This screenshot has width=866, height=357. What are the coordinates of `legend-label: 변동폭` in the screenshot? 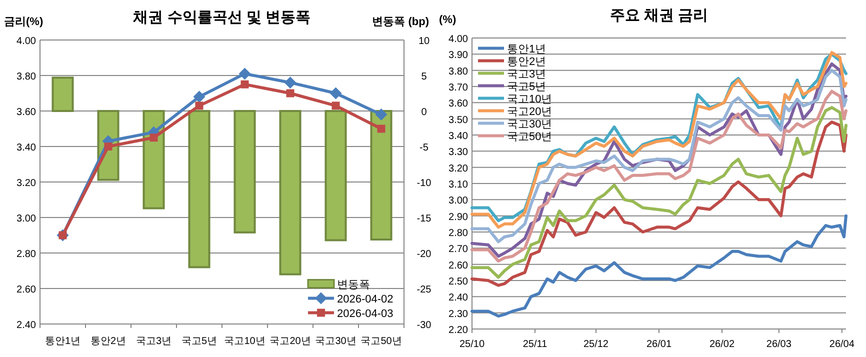 It's located at (353, 284).